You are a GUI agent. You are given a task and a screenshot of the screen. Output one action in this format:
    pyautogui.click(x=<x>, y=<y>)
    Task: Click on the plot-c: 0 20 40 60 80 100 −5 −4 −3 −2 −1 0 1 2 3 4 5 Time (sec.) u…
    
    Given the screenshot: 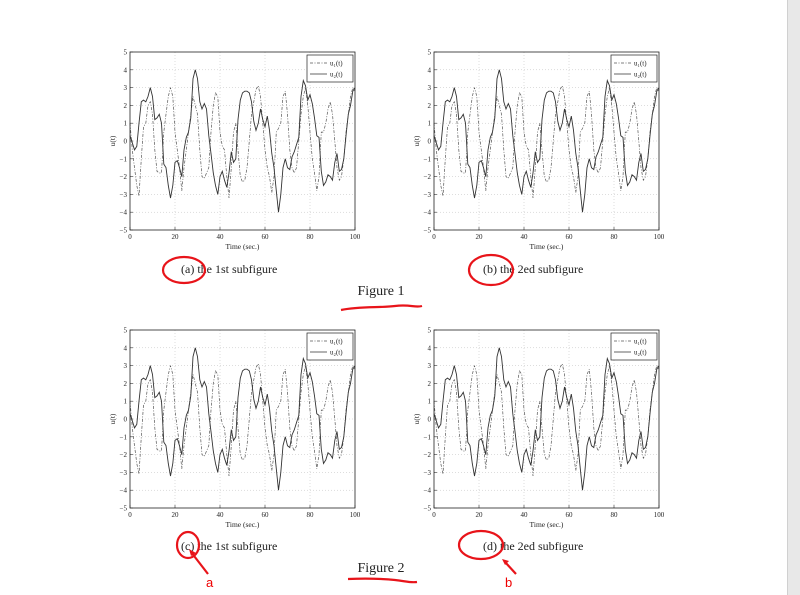 What is the action you would take?
    pyautogui.click(x=234, y=428)
    